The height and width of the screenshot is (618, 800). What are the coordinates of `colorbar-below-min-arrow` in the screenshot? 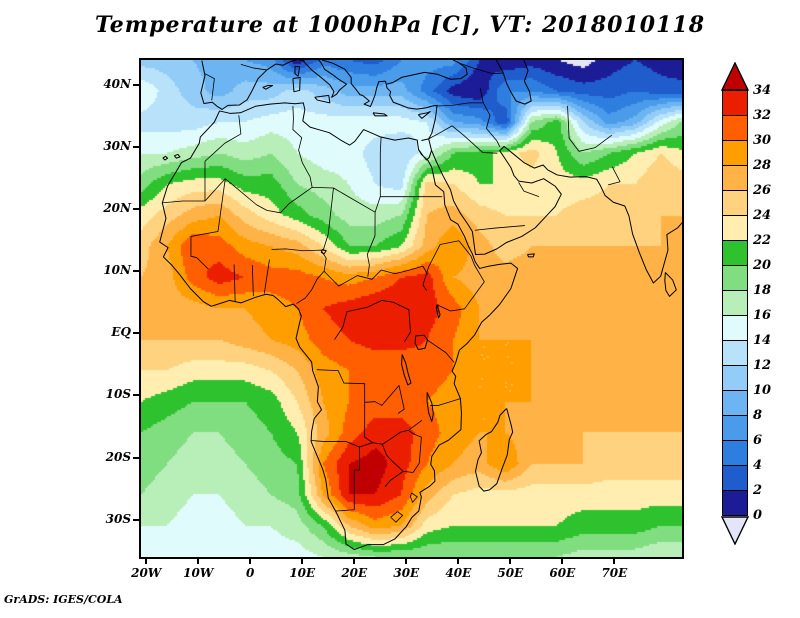 It's located at (735, 530).